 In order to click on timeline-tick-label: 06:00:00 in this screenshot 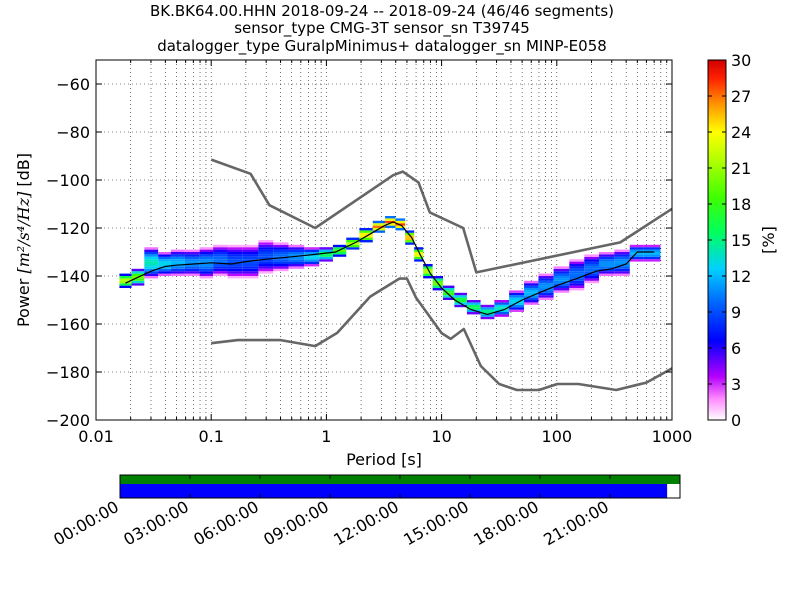, I will do `click(226, 523)`.